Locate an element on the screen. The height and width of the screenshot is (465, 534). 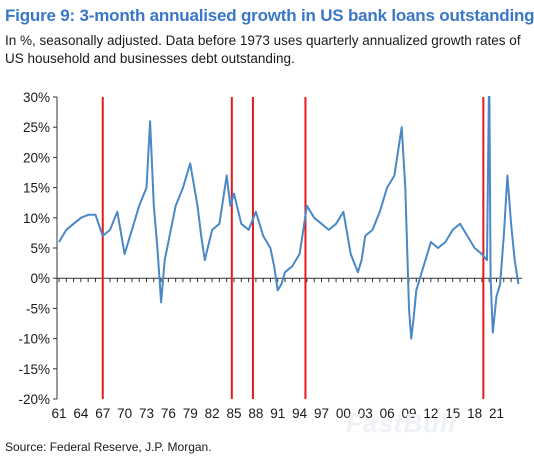
y-tick-label: 30% is located at coordinates (36, 97).